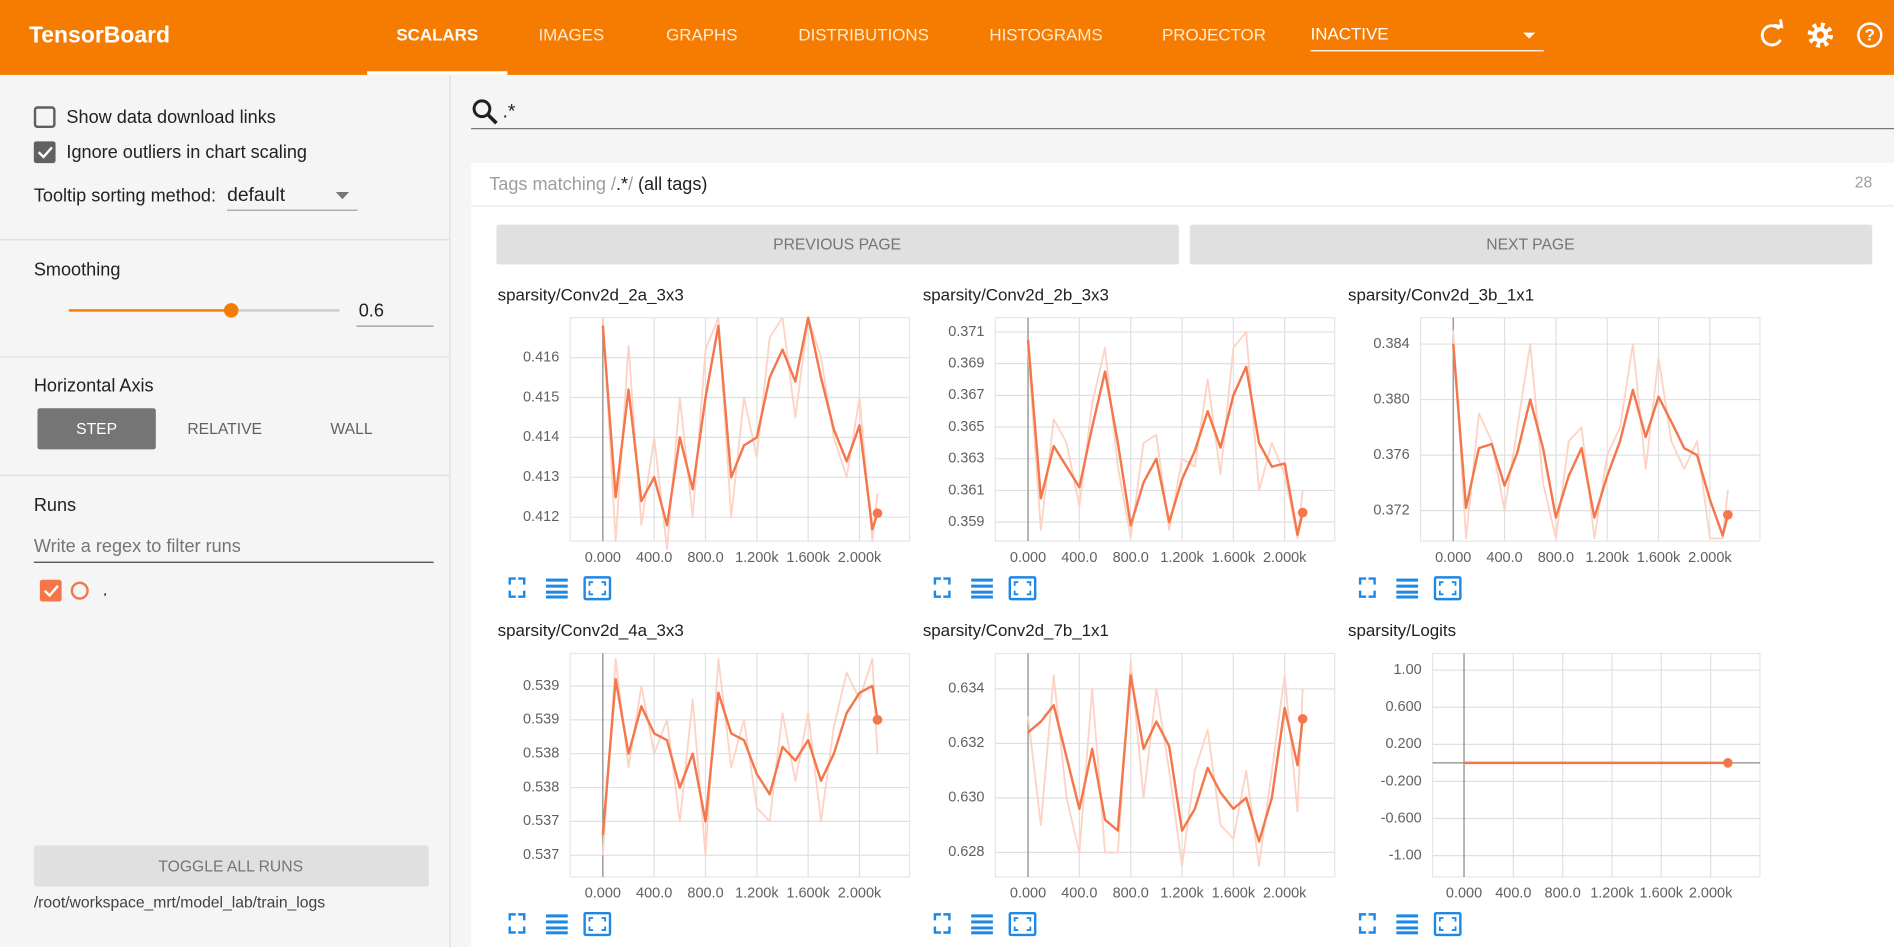  What do you see at coordinates (1045, 35) in the screenshot?
I see `nav-tab: HISTOGRAMS` at bounding box center [1045, 35].